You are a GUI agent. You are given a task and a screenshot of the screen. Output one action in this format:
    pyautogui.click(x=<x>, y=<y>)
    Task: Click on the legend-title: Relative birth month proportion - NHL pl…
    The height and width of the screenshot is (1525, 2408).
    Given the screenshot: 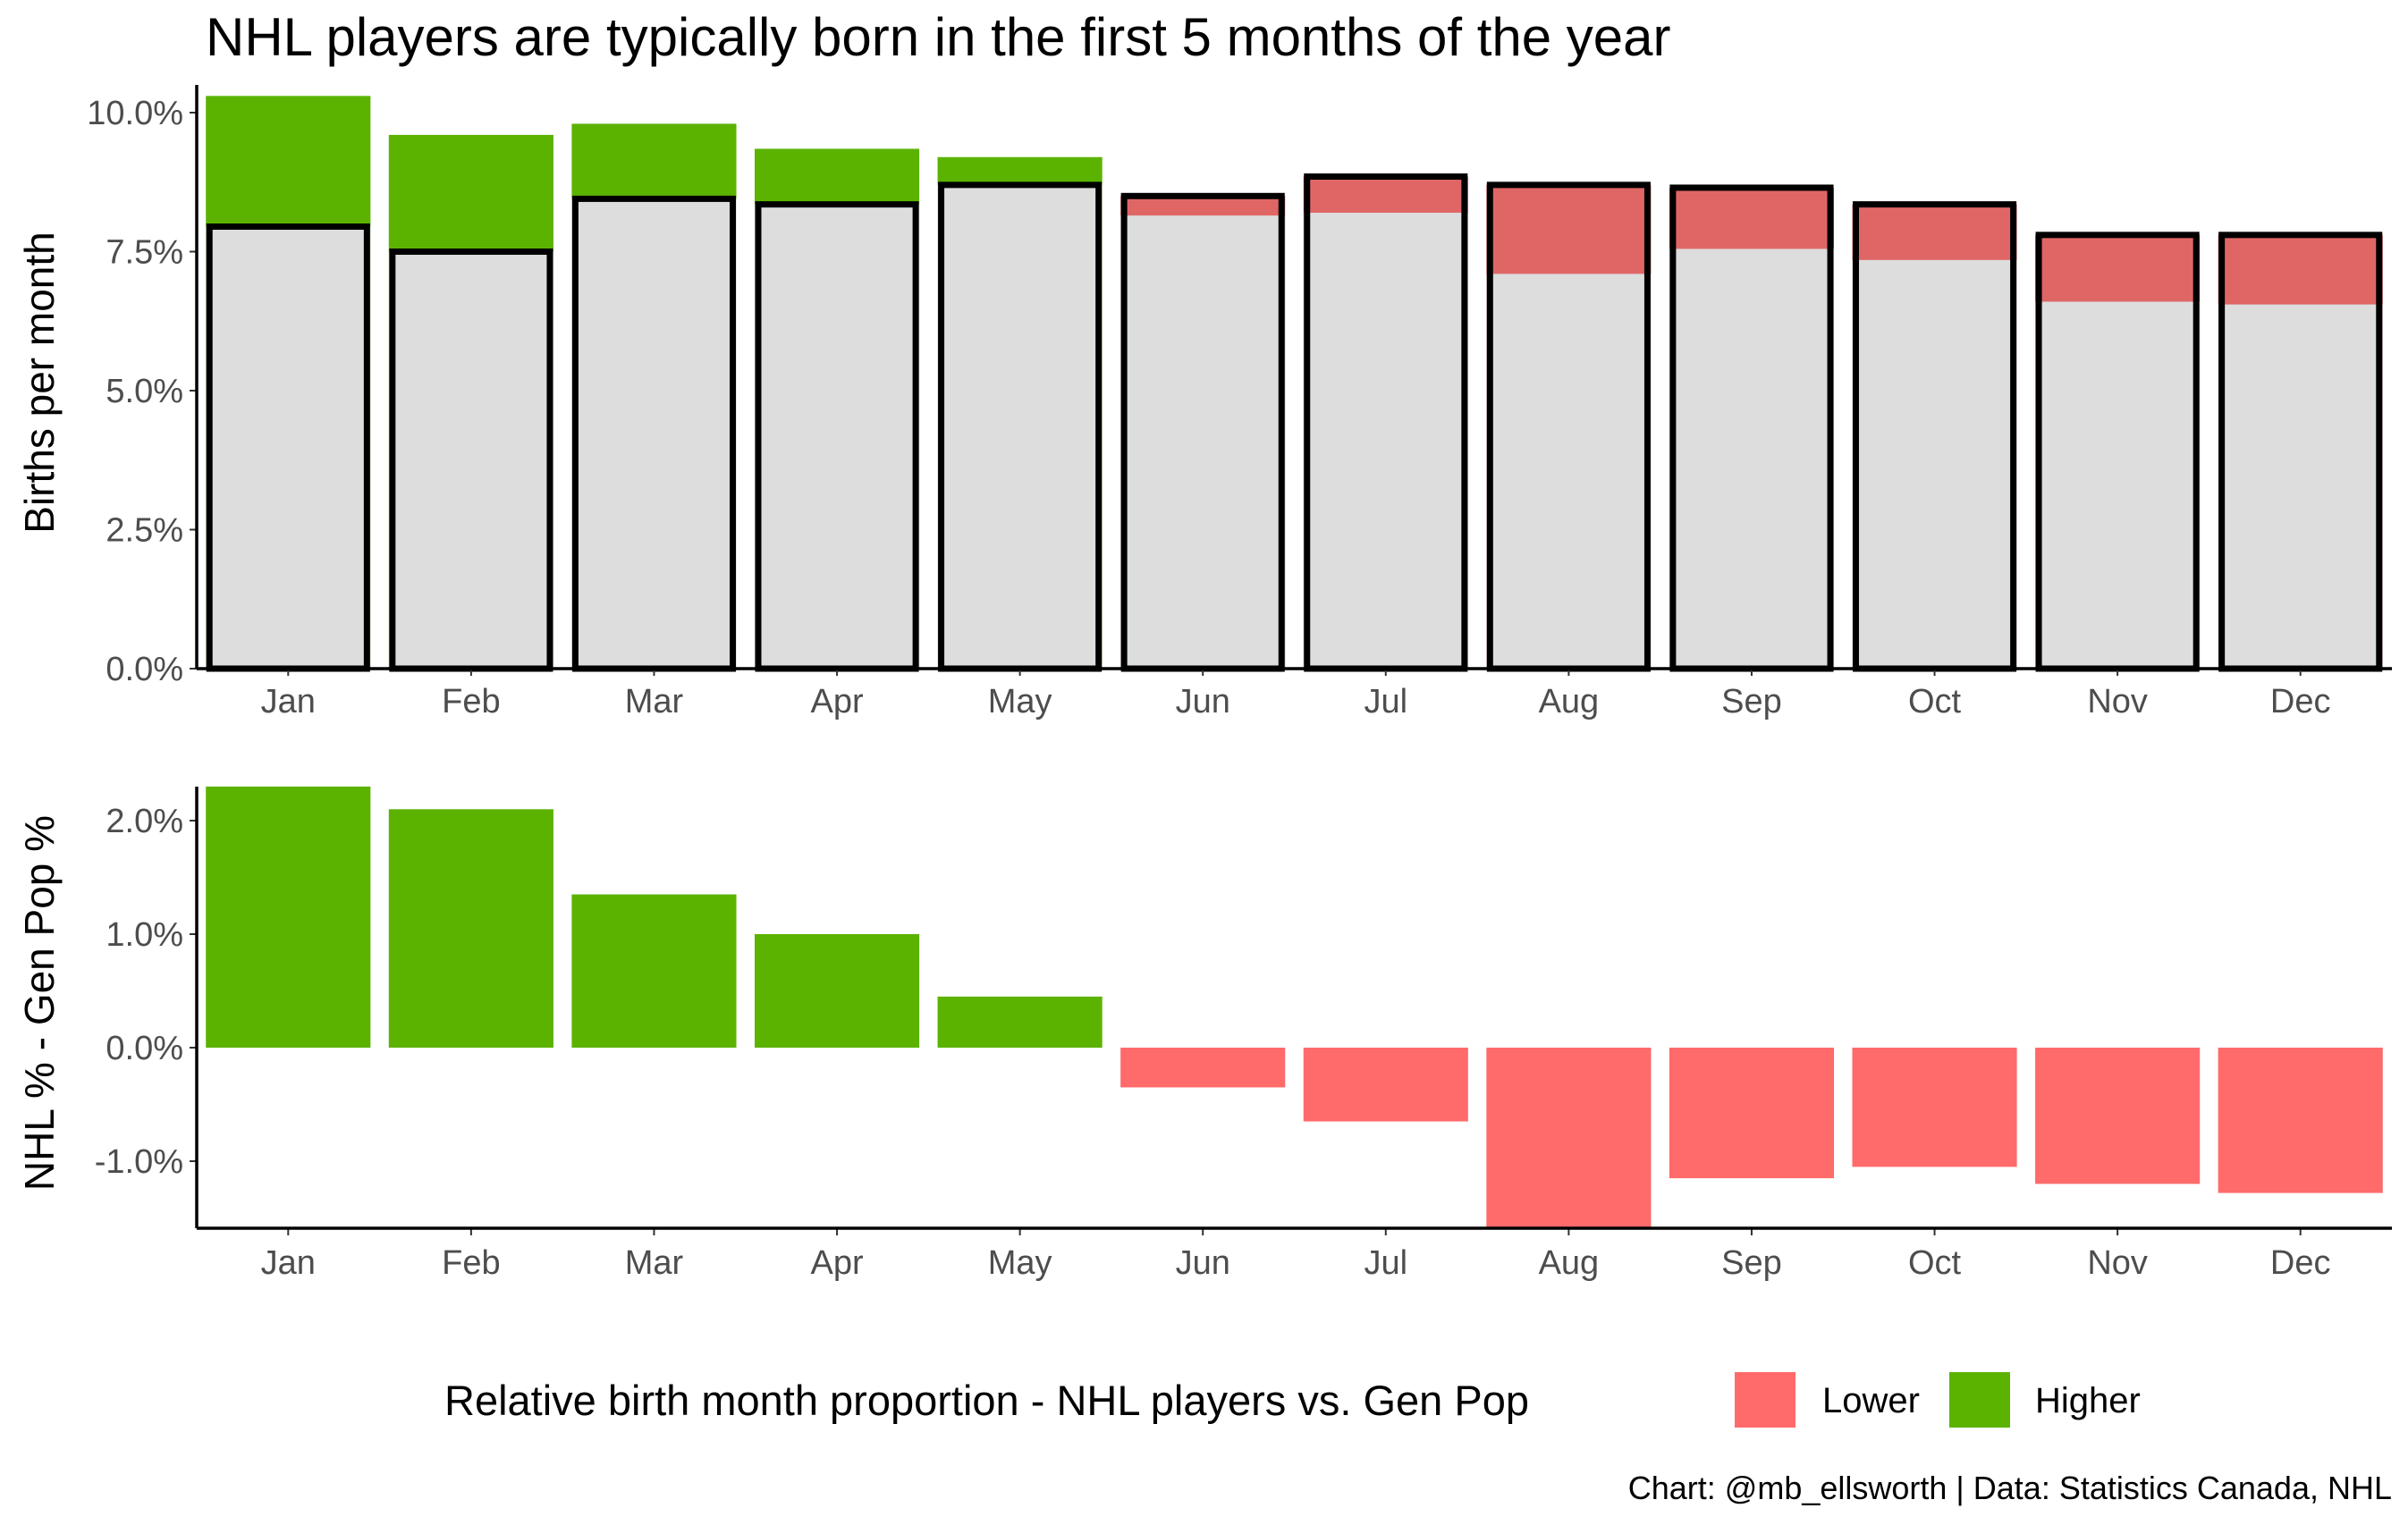 What is the action you would take?
    pyautogui.click(x=986, y=1400)
    